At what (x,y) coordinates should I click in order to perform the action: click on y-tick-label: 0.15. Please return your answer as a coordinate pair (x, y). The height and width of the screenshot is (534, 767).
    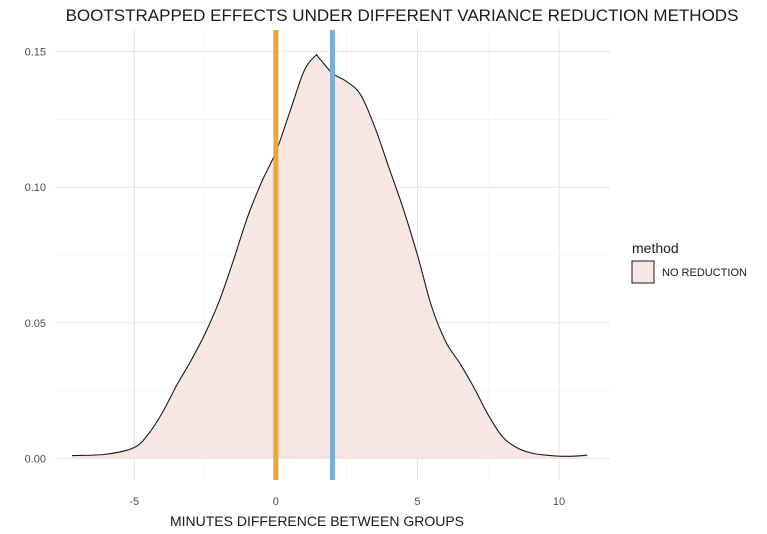
    Looking at the image, I should click on (35, 53).